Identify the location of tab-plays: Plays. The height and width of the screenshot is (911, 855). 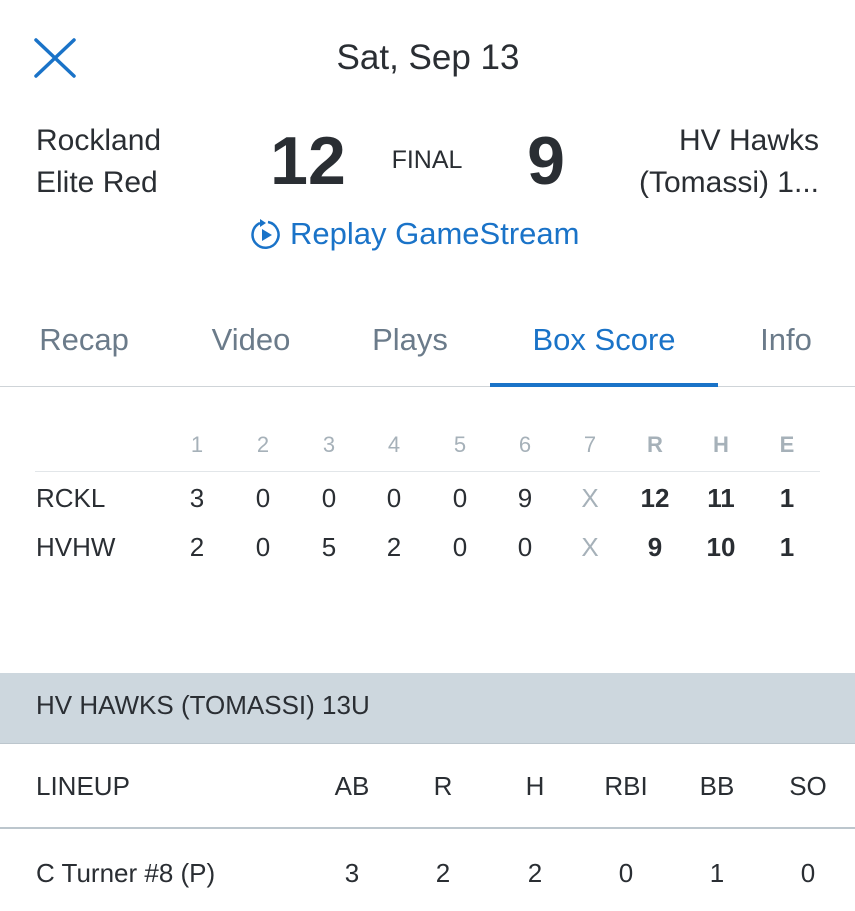
(410, 339).